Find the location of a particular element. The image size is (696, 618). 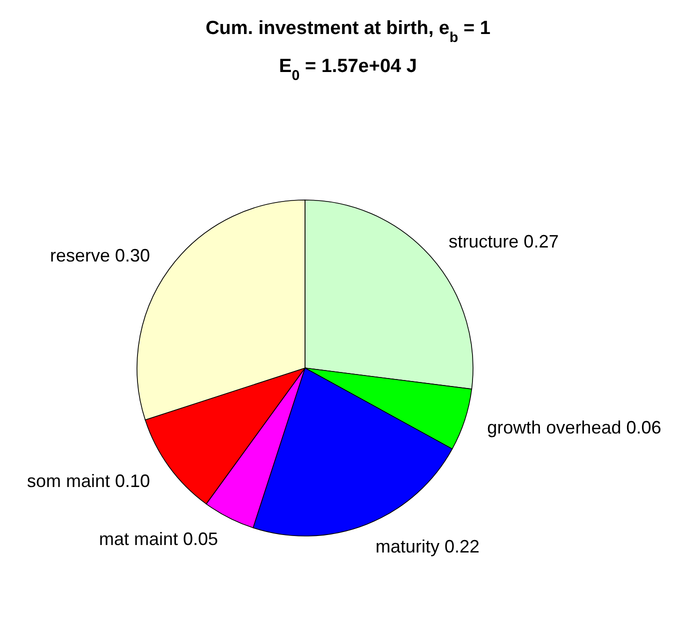

slice-label: reserve 0.30 is located at coordinates (100, 256).